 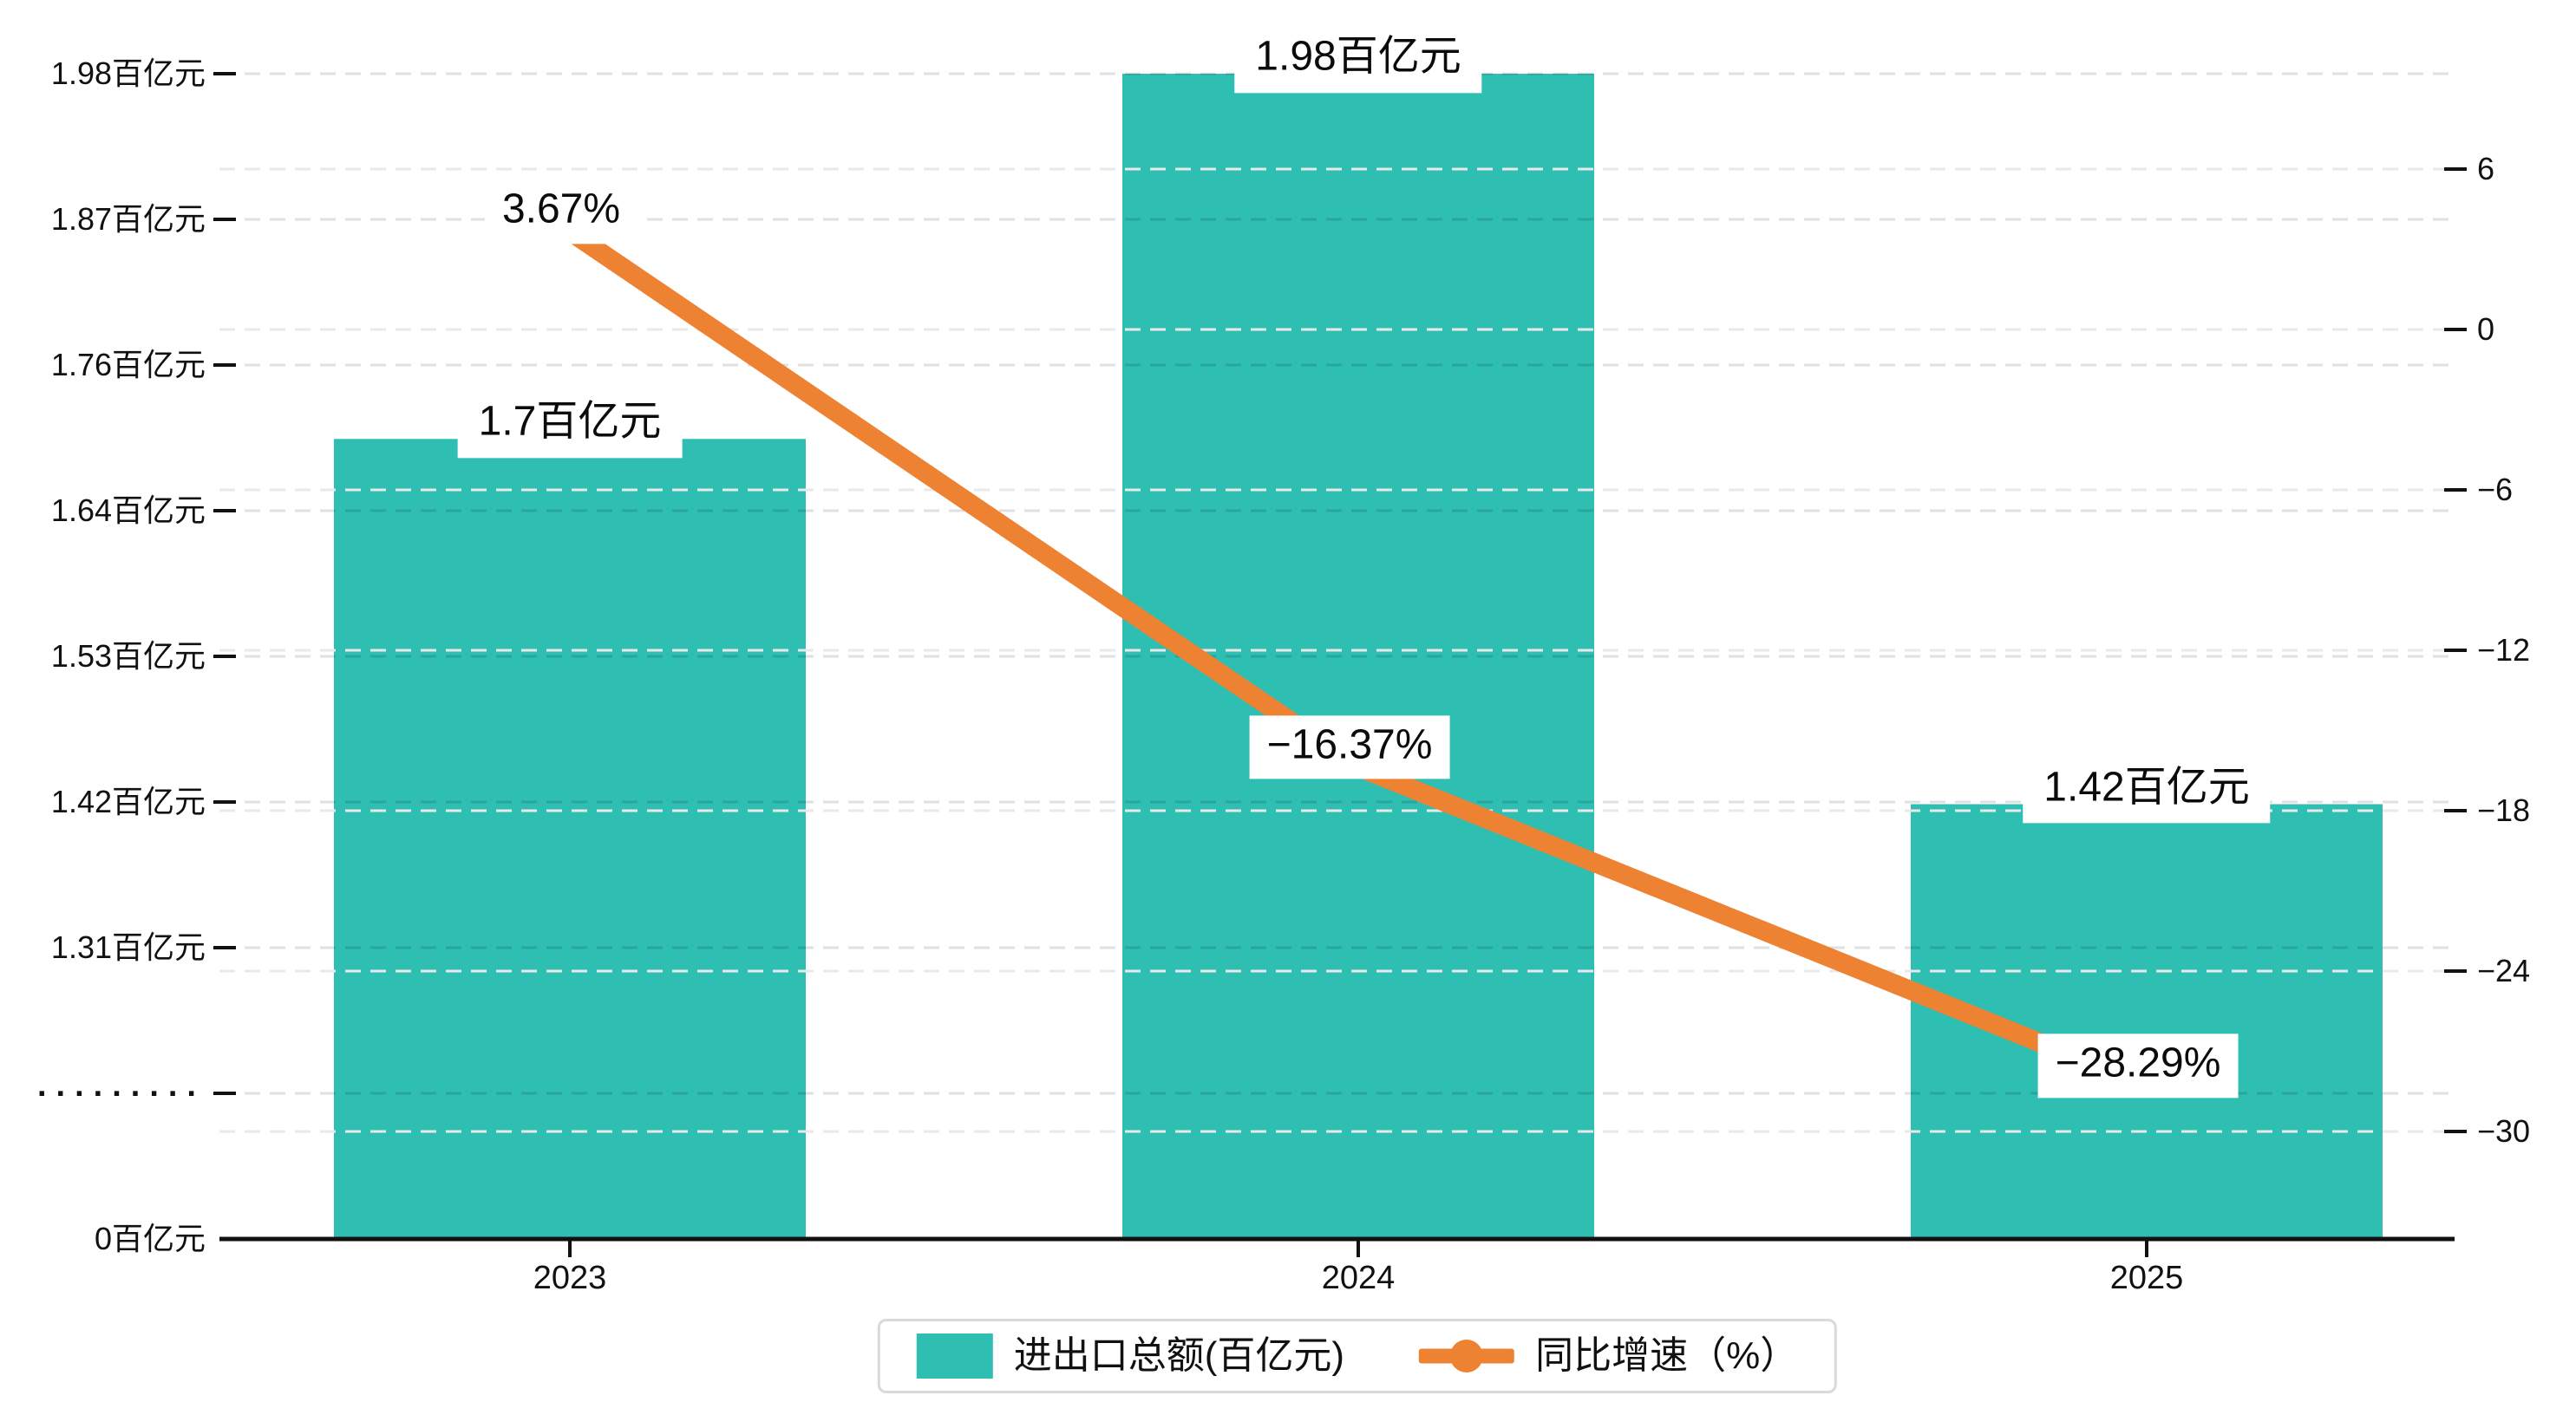 I want to click on y-axis-label-right: −6, so click(x=2495, y=489).